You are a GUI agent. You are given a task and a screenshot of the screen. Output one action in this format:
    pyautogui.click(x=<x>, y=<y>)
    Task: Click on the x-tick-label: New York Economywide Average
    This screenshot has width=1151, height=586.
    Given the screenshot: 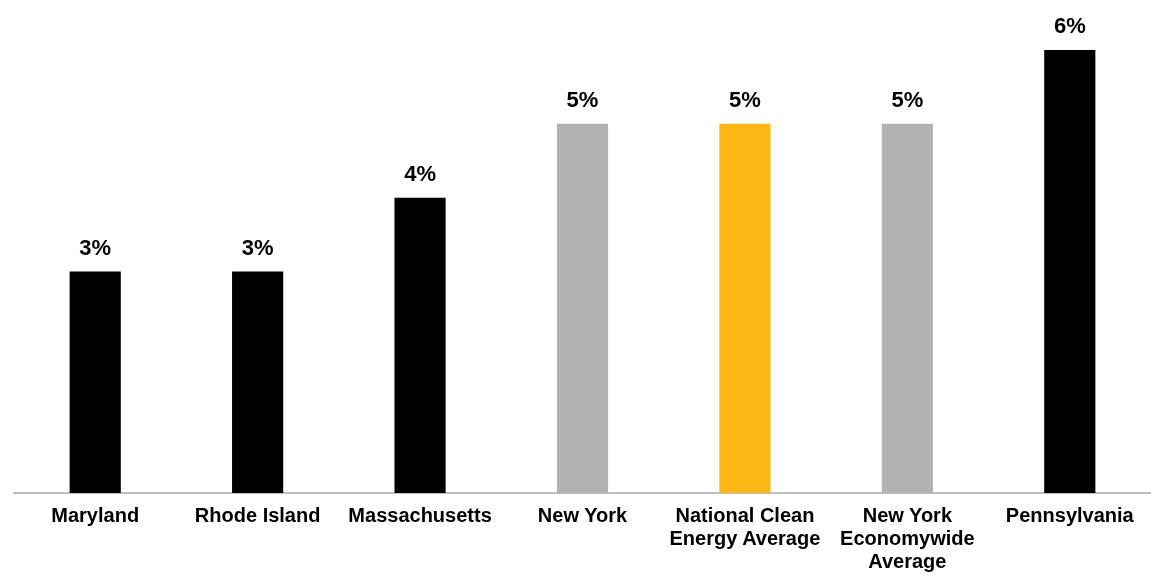 What is the action you would take?
    pyautogui.click(x=907, y=538)
    